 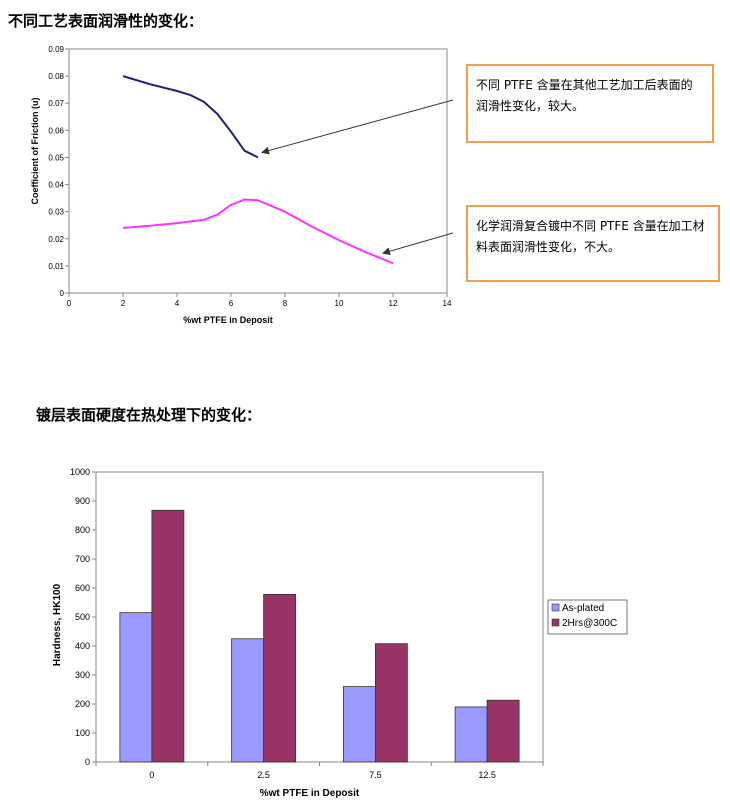 I want to click on x-tick-label: 2, so click(x=123, y=303).